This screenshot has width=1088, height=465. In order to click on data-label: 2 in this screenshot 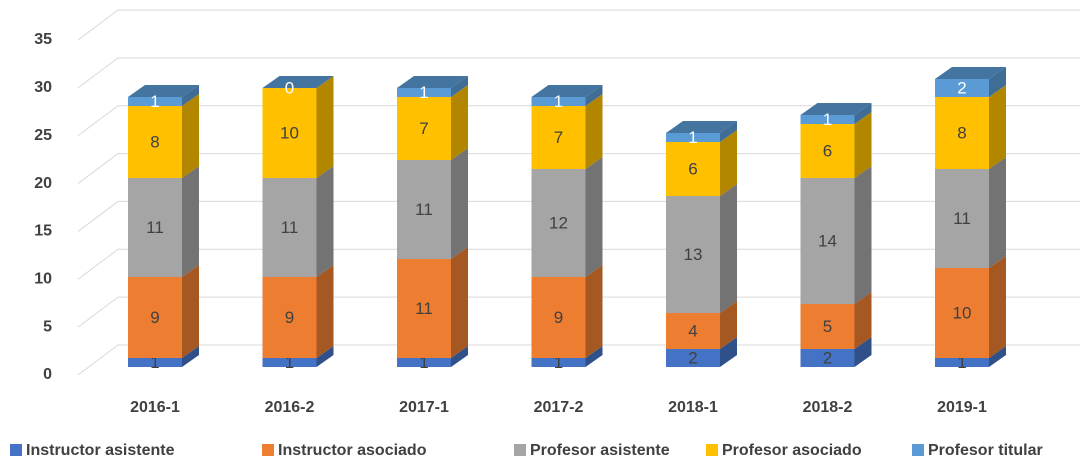, I will do `click(961, 87)`.